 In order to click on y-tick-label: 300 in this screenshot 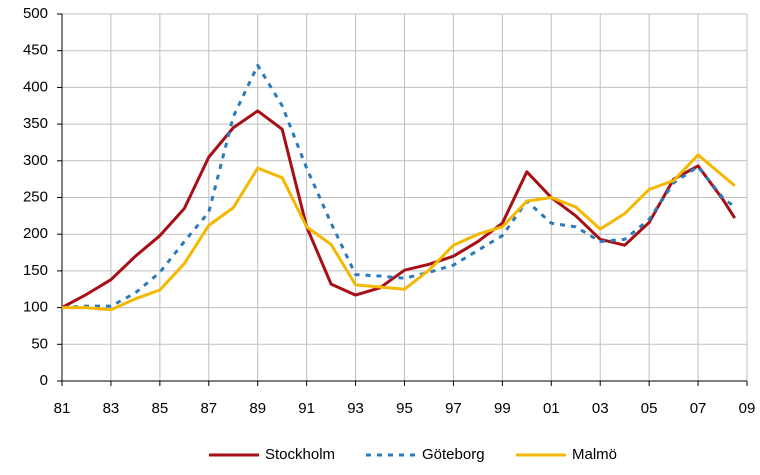, I will do `click(35, 160)`.